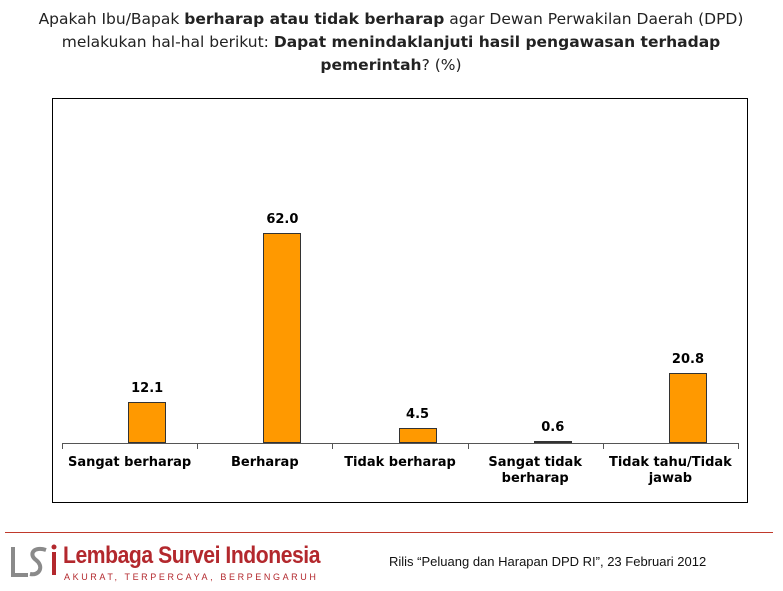 This screenshot has width=783, height=591. I want to click on title-part: ? (%), so click(441, 65).